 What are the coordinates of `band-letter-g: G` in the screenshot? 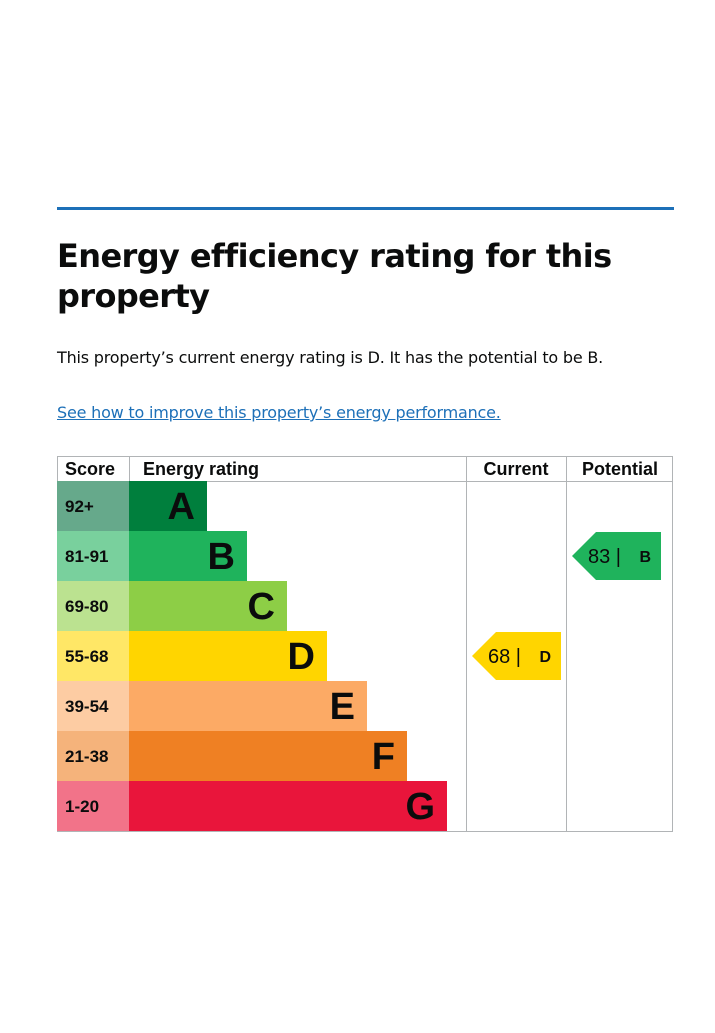 It's located at (420, 807).